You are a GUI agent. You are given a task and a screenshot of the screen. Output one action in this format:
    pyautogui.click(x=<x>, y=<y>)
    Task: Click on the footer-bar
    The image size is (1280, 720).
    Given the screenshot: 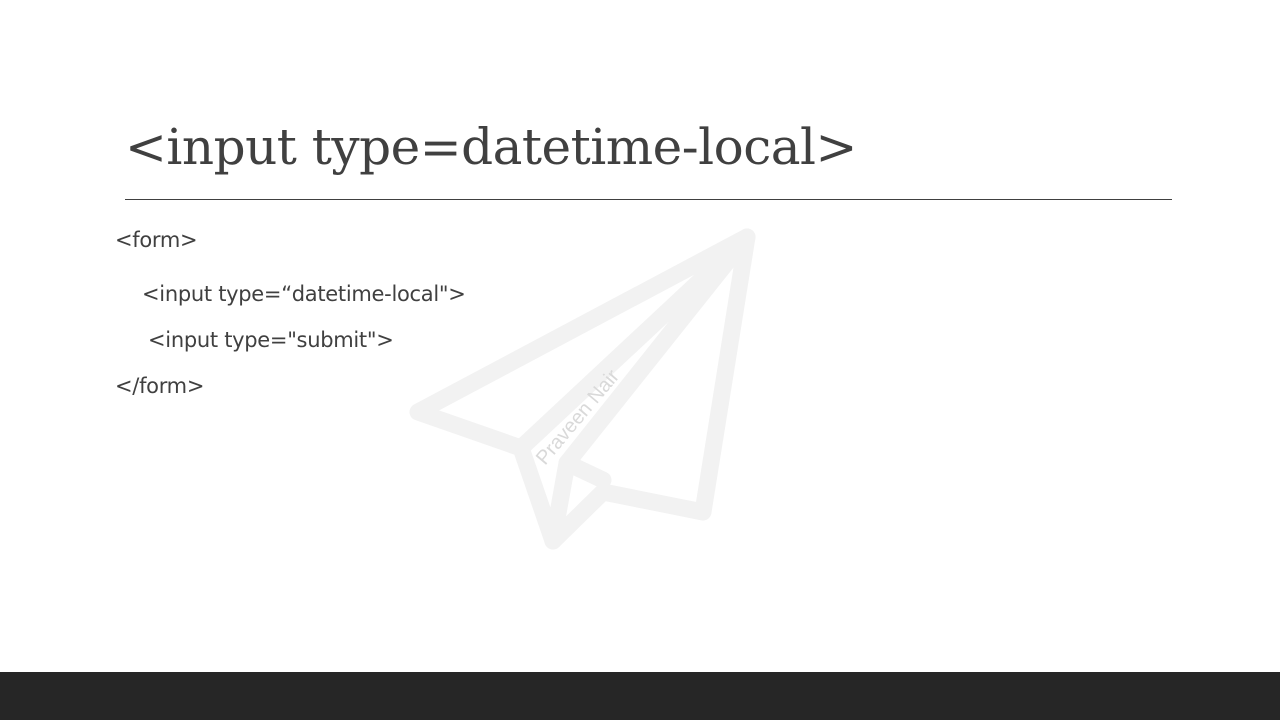 What is the action you would take?
    pyautogui.click(x=640, y=696)
    